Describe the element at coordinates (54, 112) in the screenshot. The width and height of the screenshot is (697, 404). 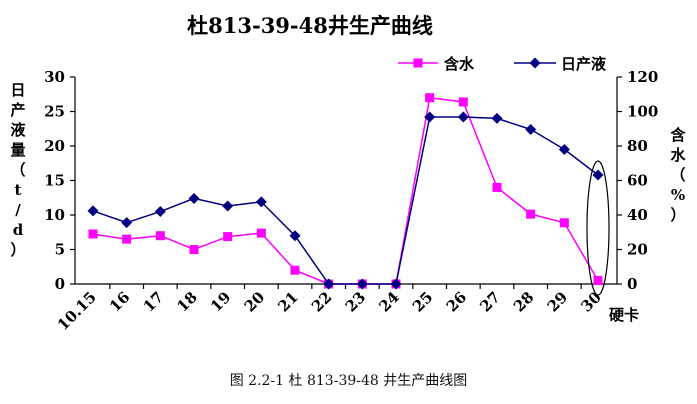
I see `left-tick-label: 25` at that location.